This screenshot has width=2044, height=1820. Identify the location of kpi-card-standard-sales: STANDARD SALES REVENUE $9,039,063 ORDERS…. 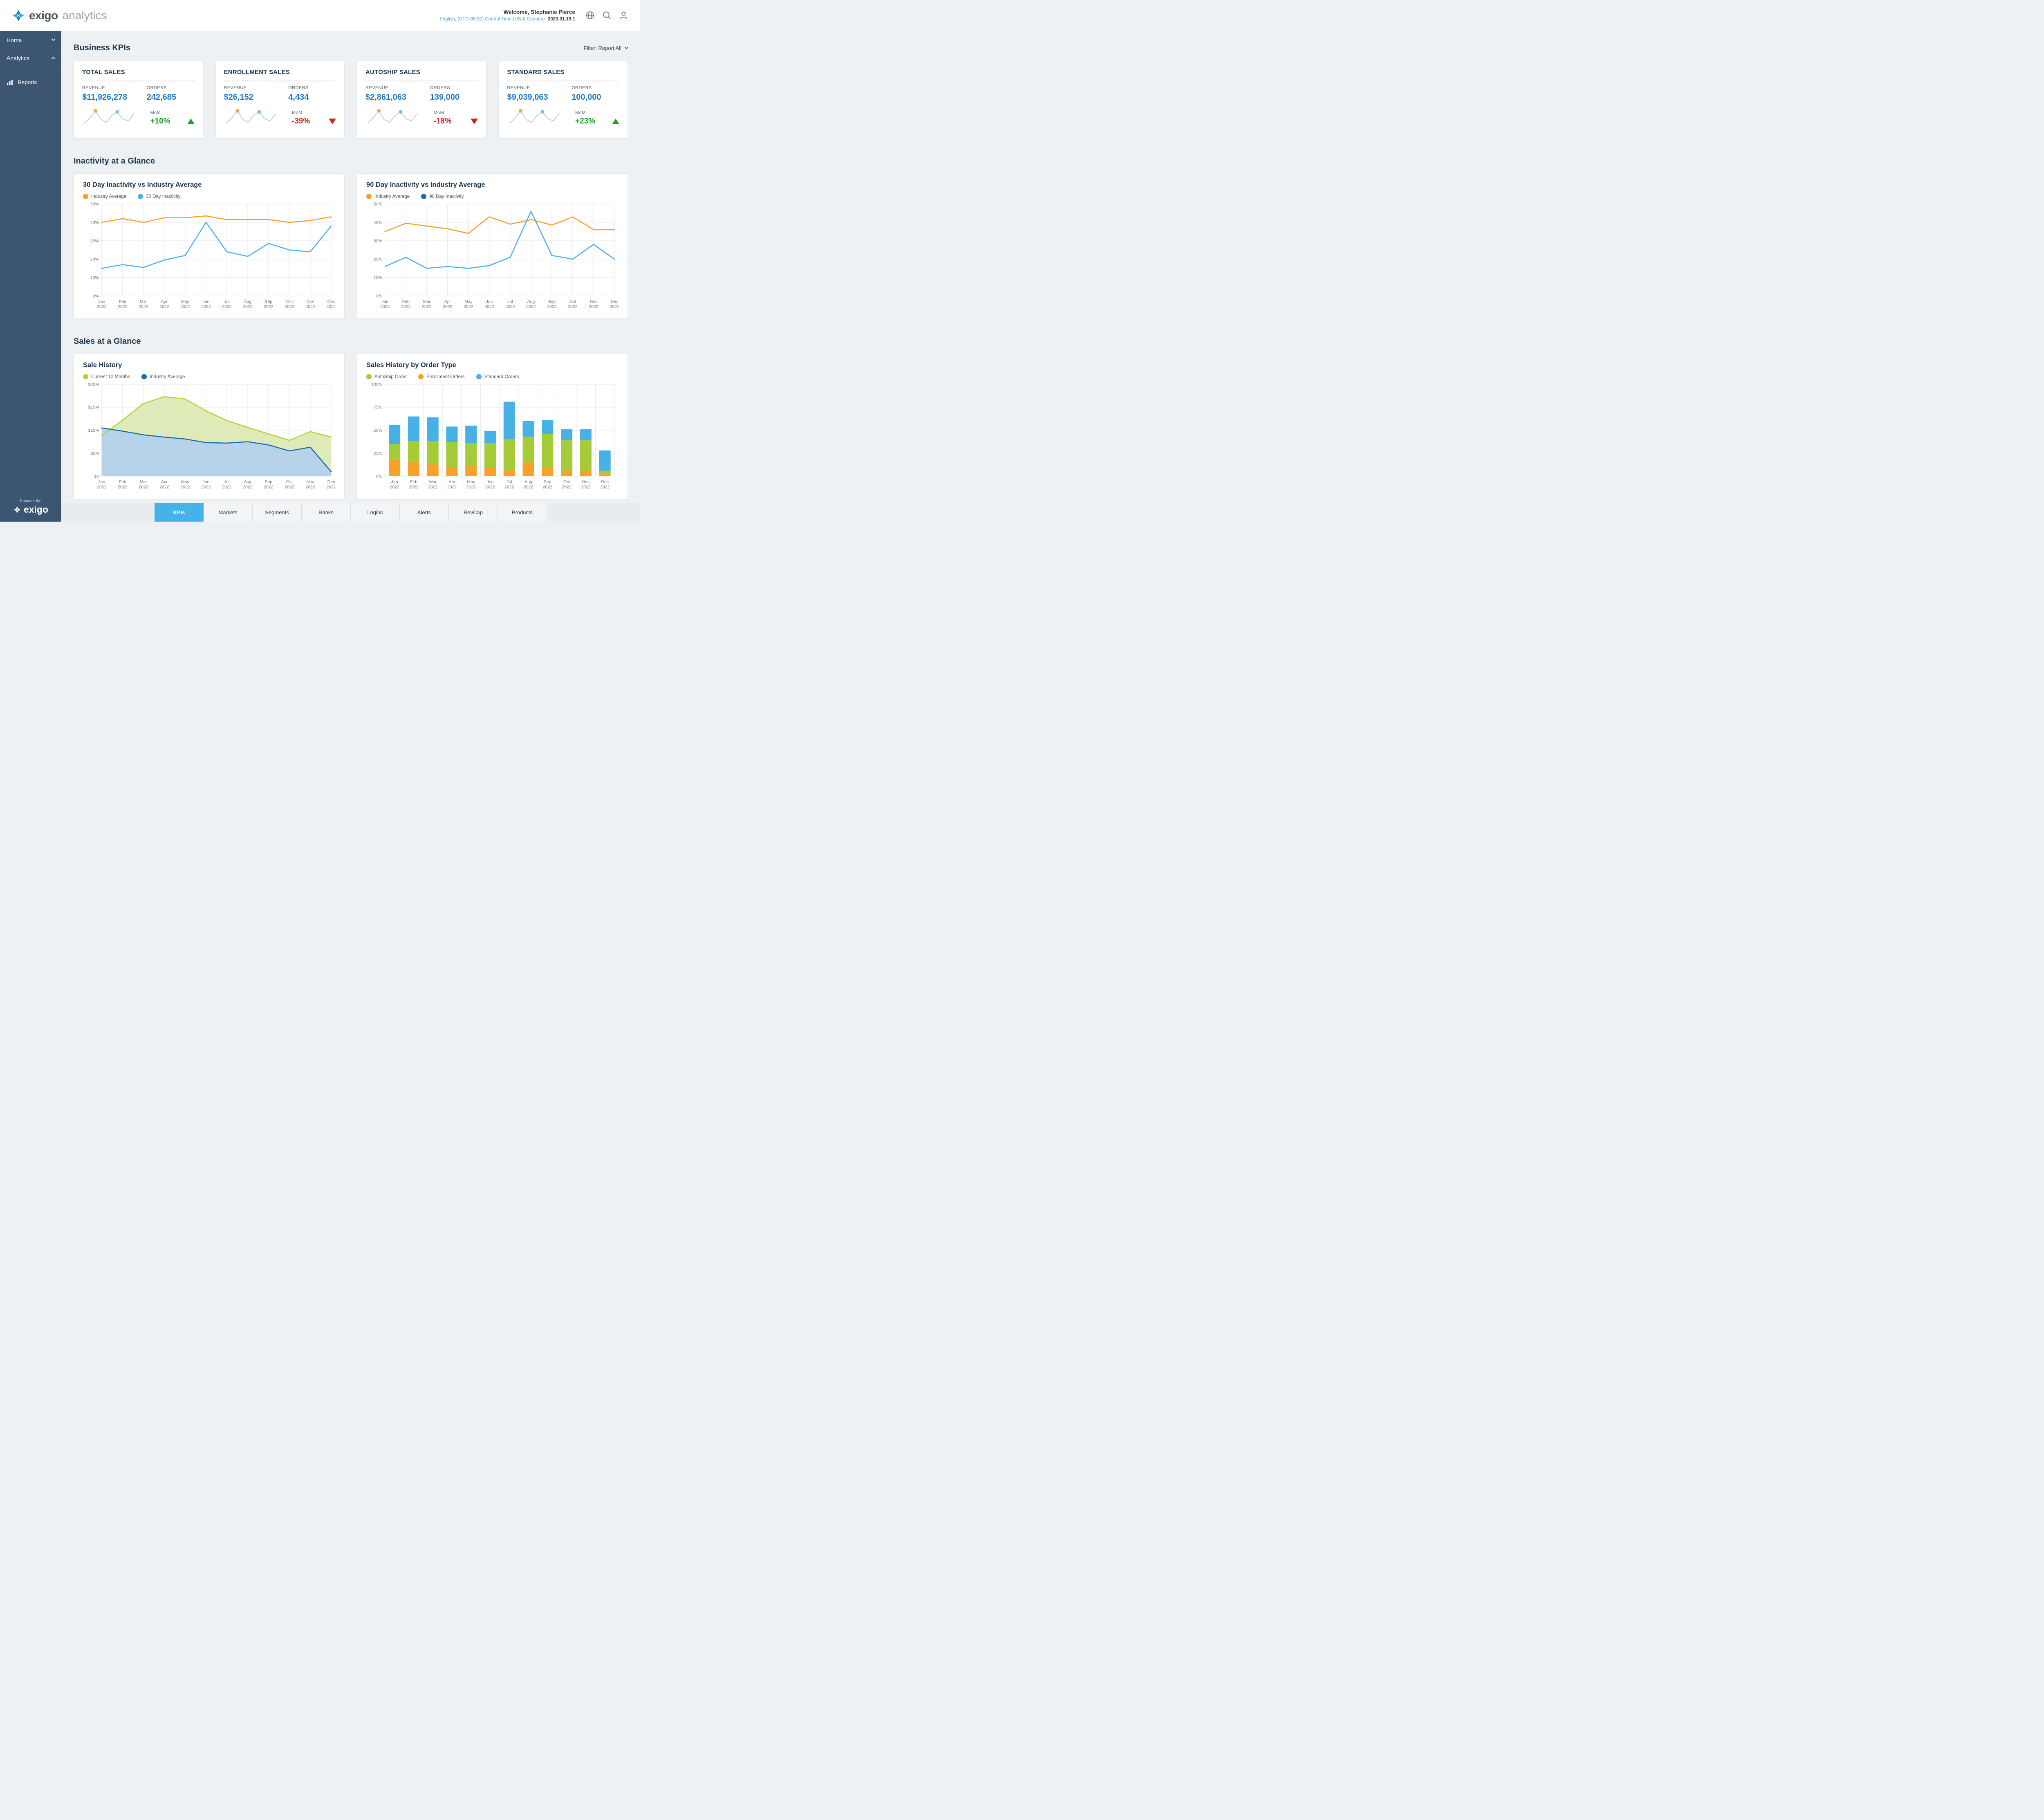
(563, 100).